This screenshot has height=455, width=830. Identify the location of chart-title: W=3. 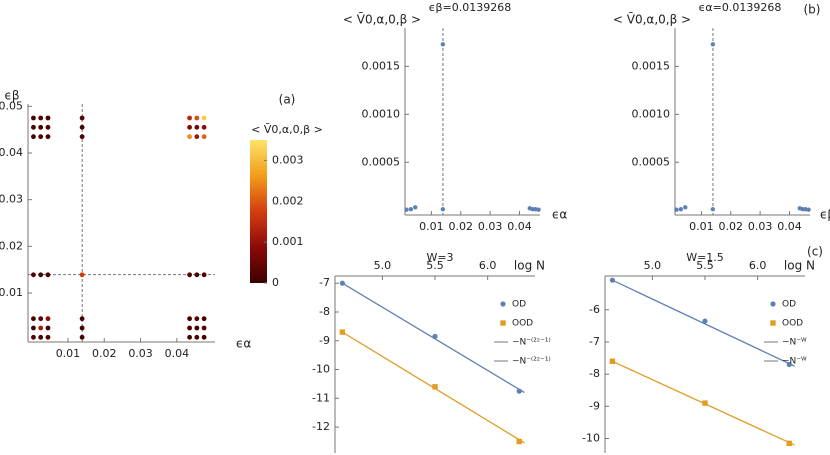
(439, 257).